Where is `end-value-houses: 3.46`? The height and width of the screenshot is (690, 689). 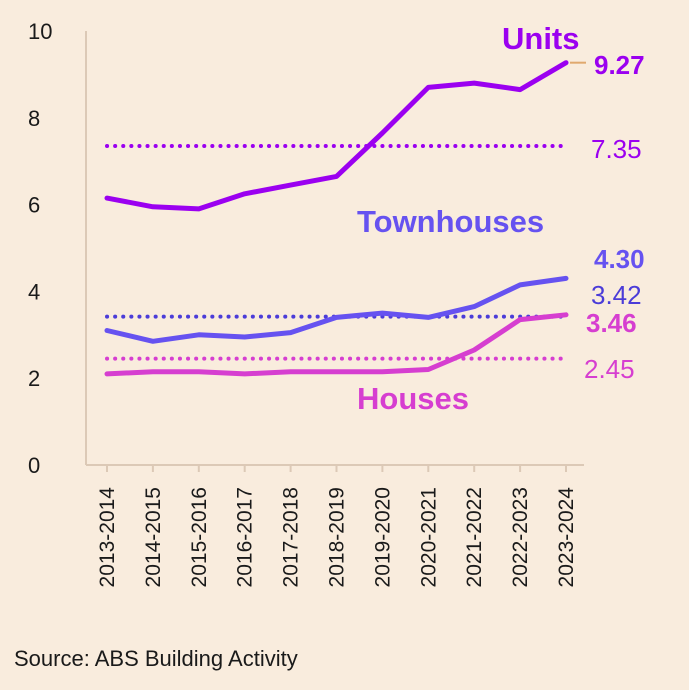
end-value-houses: 3.46 is located at coordinates (611, 323).